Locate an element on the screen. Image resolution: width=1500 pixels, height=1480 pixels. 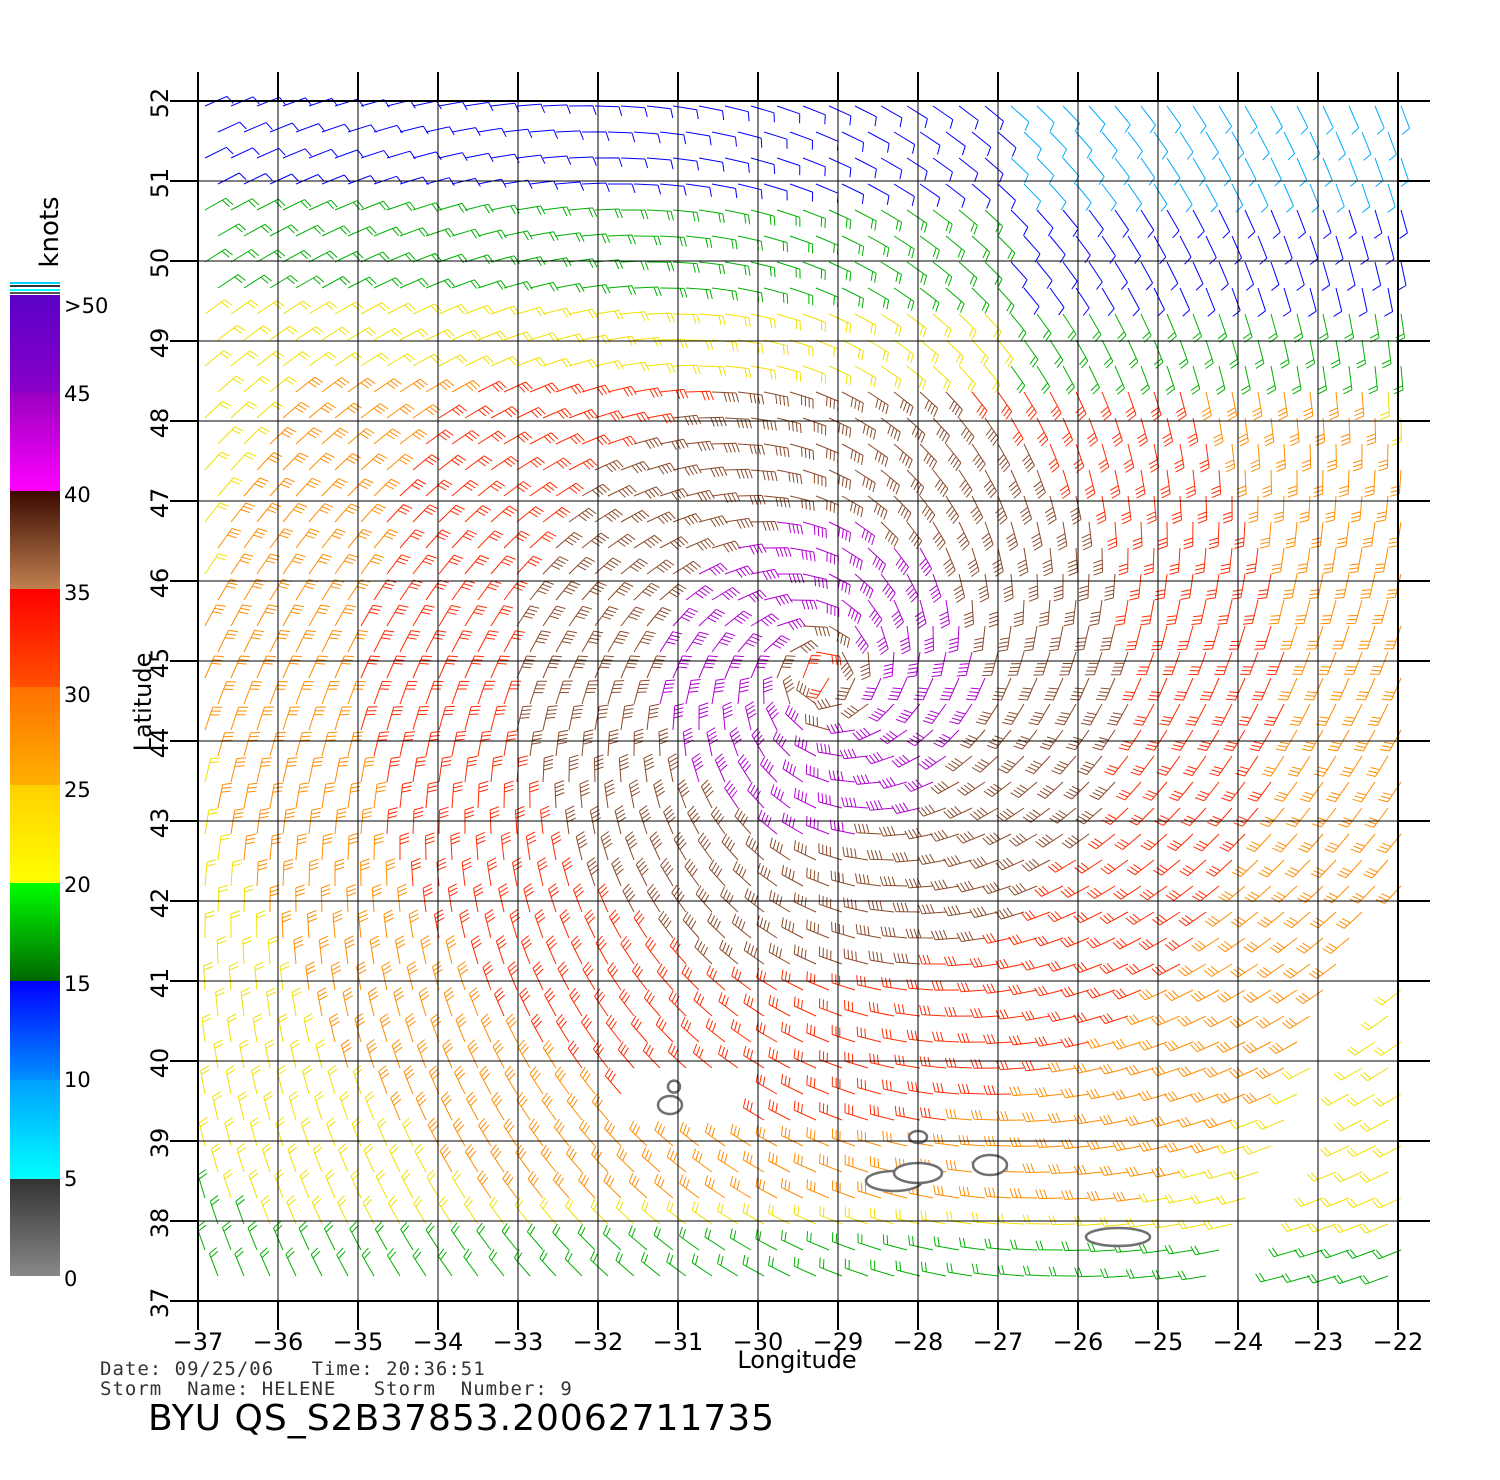
wind-barb-1933 is located at coordinates (433, 1184).